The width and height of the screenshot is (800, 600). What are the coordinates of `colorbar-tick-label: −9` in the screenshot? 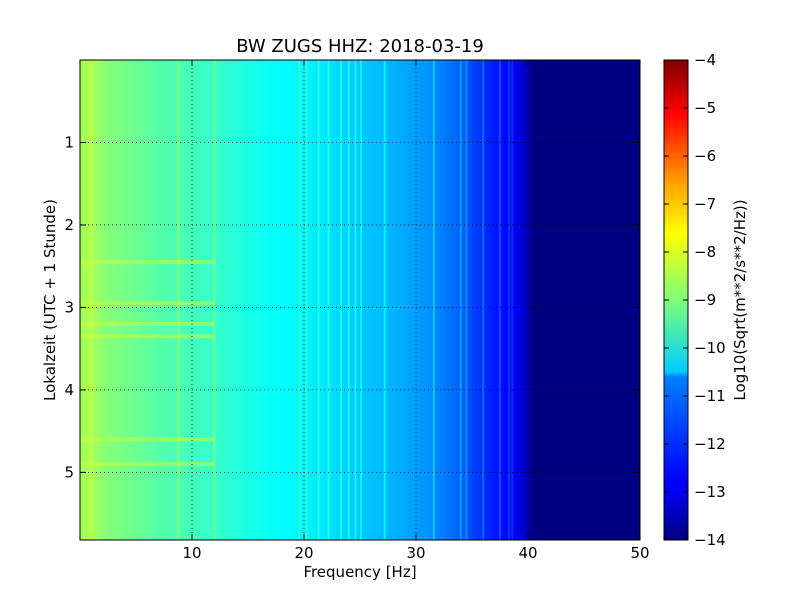 It's located at (705, 300).